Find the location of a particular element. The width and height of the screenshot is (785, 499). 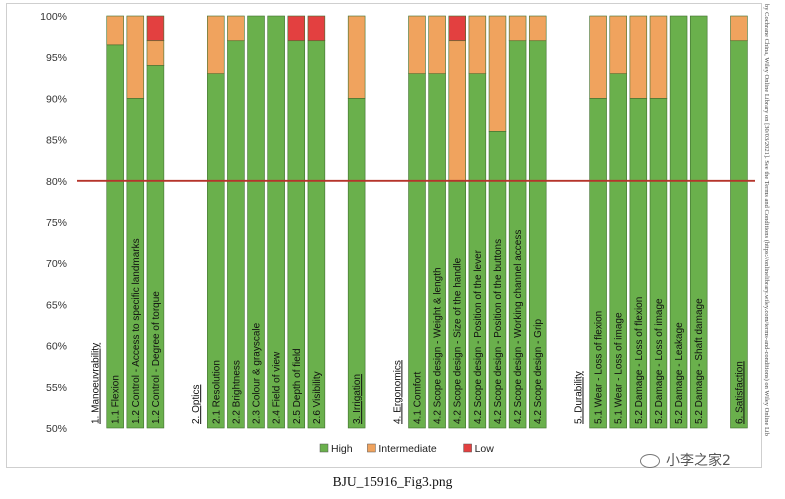

y-tick-label: 50% is located at coordinates (56, 429).